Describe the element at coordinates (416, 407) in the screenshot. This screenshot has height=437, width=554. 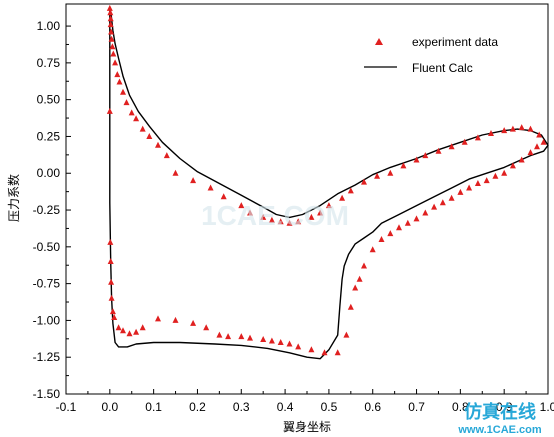
I see `x-tick-label: 0.7` at that location.